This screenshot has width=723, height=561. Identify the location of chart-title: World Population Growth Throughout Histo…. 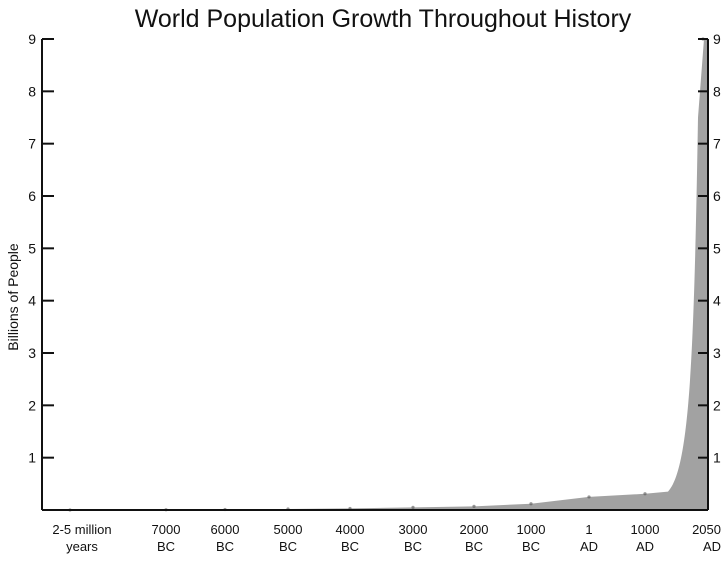
(383, 19).